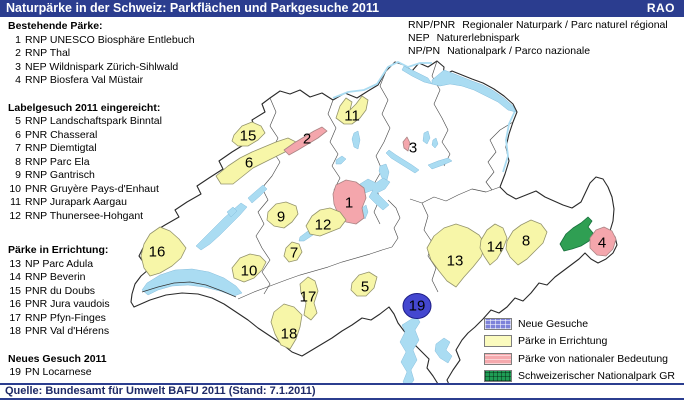 The image size is (684, 400). Describe the element at coordinates (15, 290) in the screenshot. I see `item-number: 15` at that location.